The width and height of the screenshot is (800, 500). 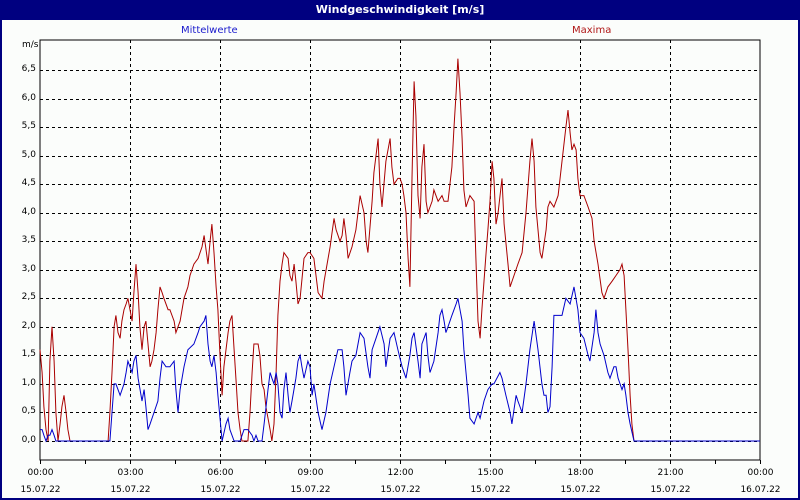 I want to click on x-tick-label: 12:00 15.07.22, so click(x=400, y=481).